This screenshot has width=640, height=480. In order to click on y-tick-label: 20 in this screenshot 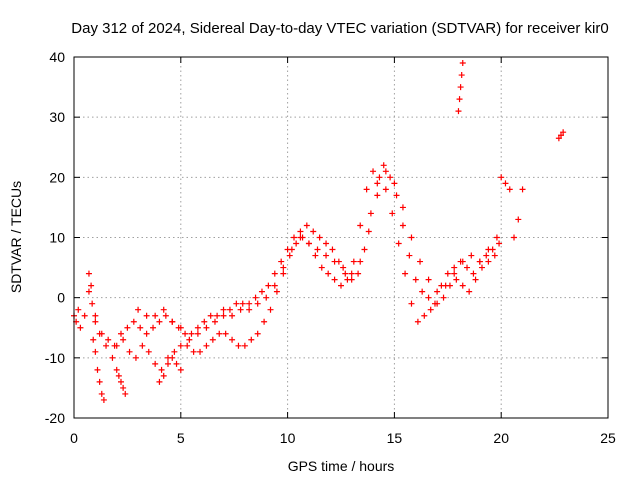, I will do `click(57, 177)`.